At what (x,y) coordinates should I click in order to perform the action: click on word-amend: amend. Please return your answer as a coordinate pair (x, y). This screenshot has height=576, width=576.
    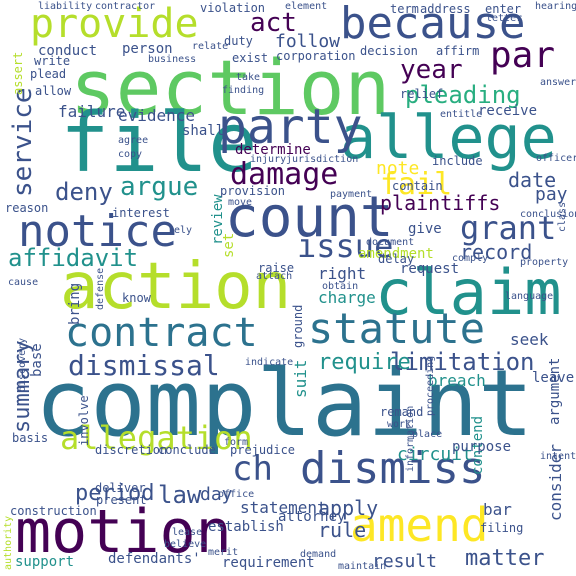
    Looking at the image, I should click on (419, 525).